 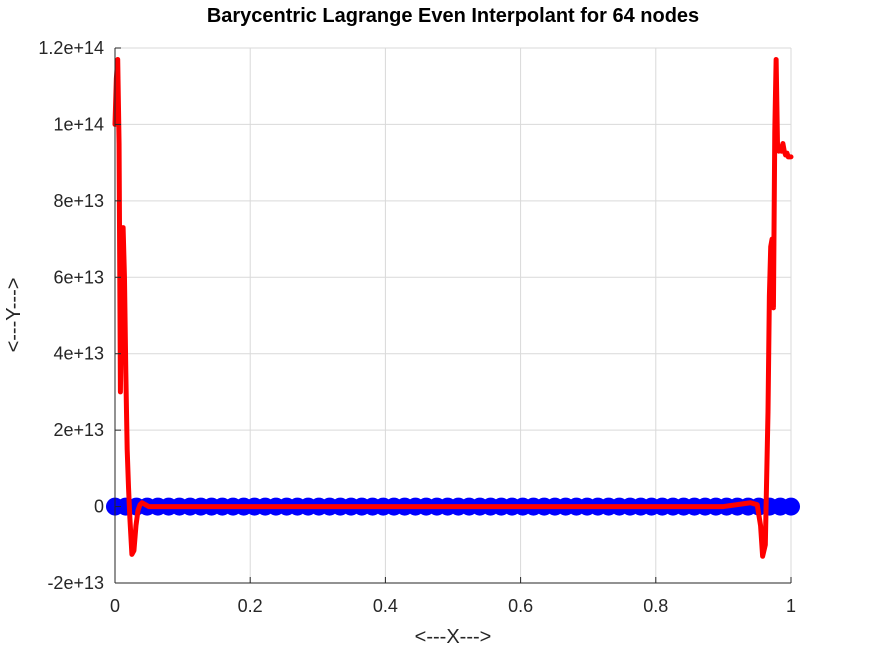 What do you see at coordinates (115, 606) in the screenshot?
I see `x-tick-label: 0` at bounding box center [115, 606].